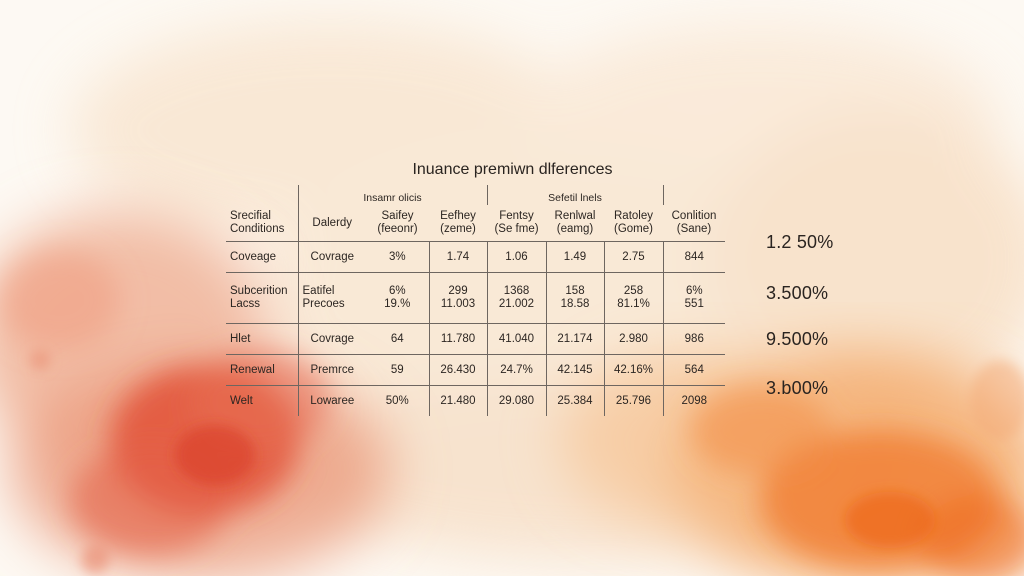 The width and height of the screenshot is (1024, 576). Describe the element at coordinates (397, 370) in the screenshot. I see `table-cell: 59` at that location.